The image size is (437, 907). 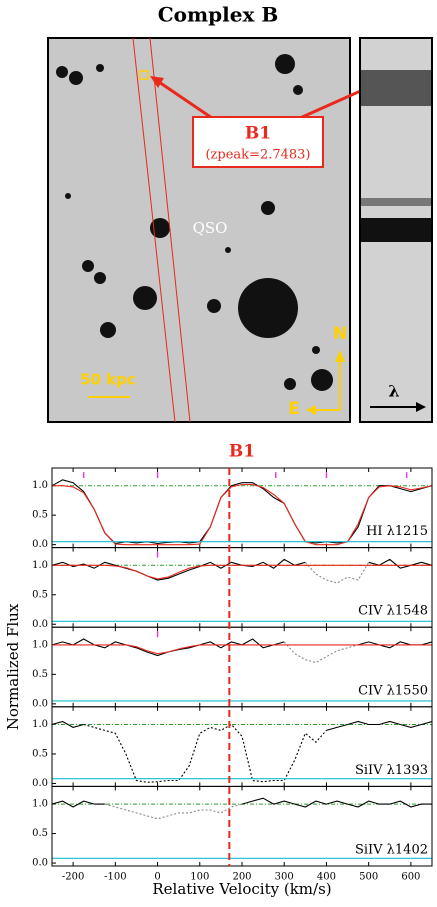 What do you see at coordinates (108, 380) in the screenshot?
I see `scale-label: 50 kpc` at bounding box center [108, 380].